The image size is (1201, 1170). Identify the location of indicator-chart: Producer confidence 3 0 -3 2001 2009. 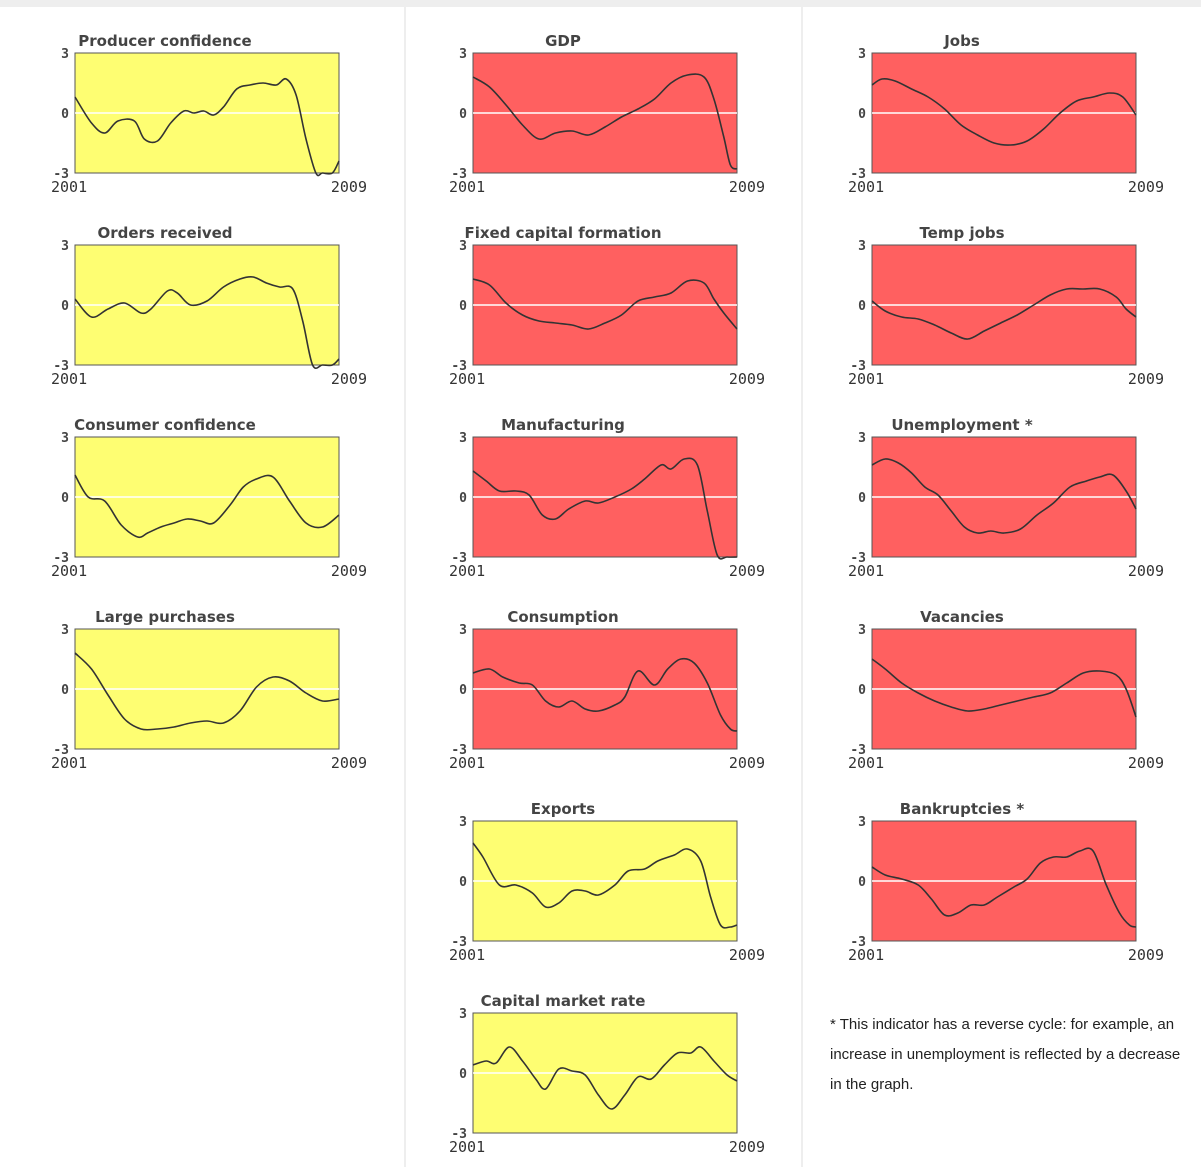
(183, 115).